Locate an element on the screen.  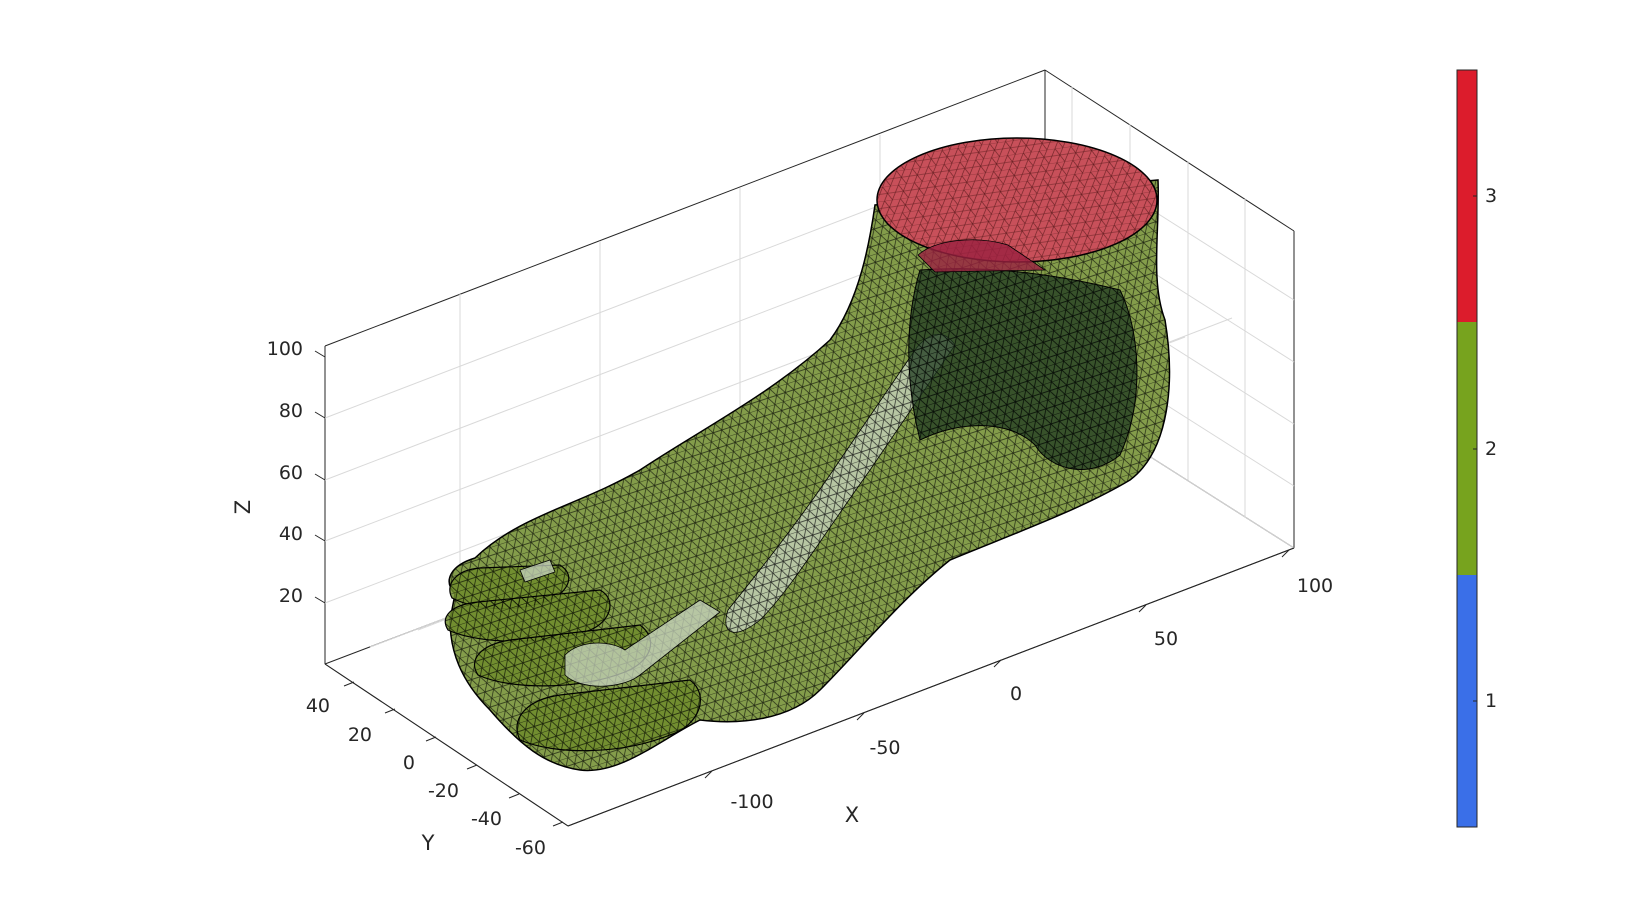
y-tick-labels: -60 -40 -20 0 20 40 is located at coordinates (426, 777).